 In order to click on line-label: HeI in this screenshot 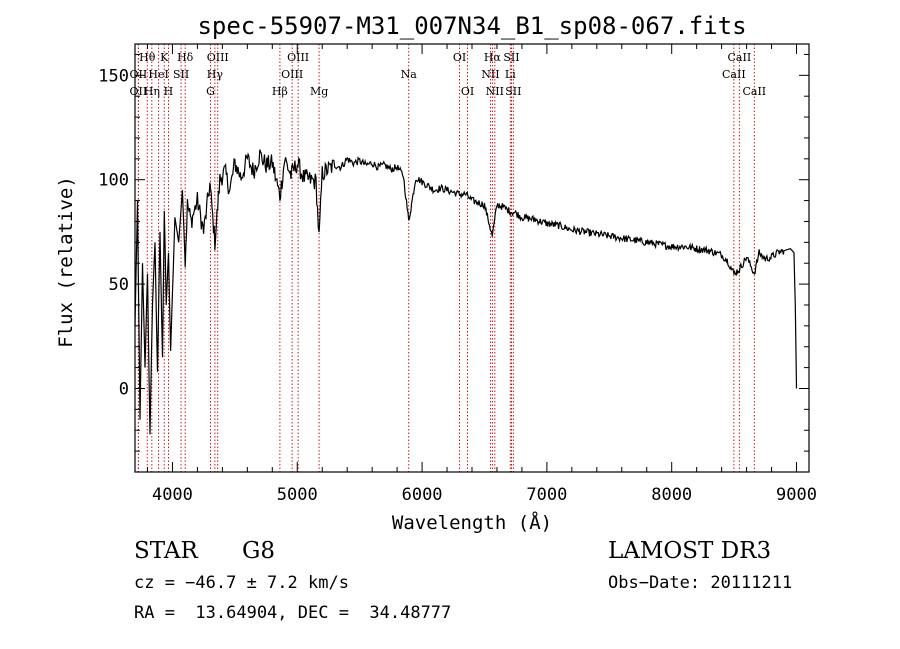, I will do `click(158, 74)`.